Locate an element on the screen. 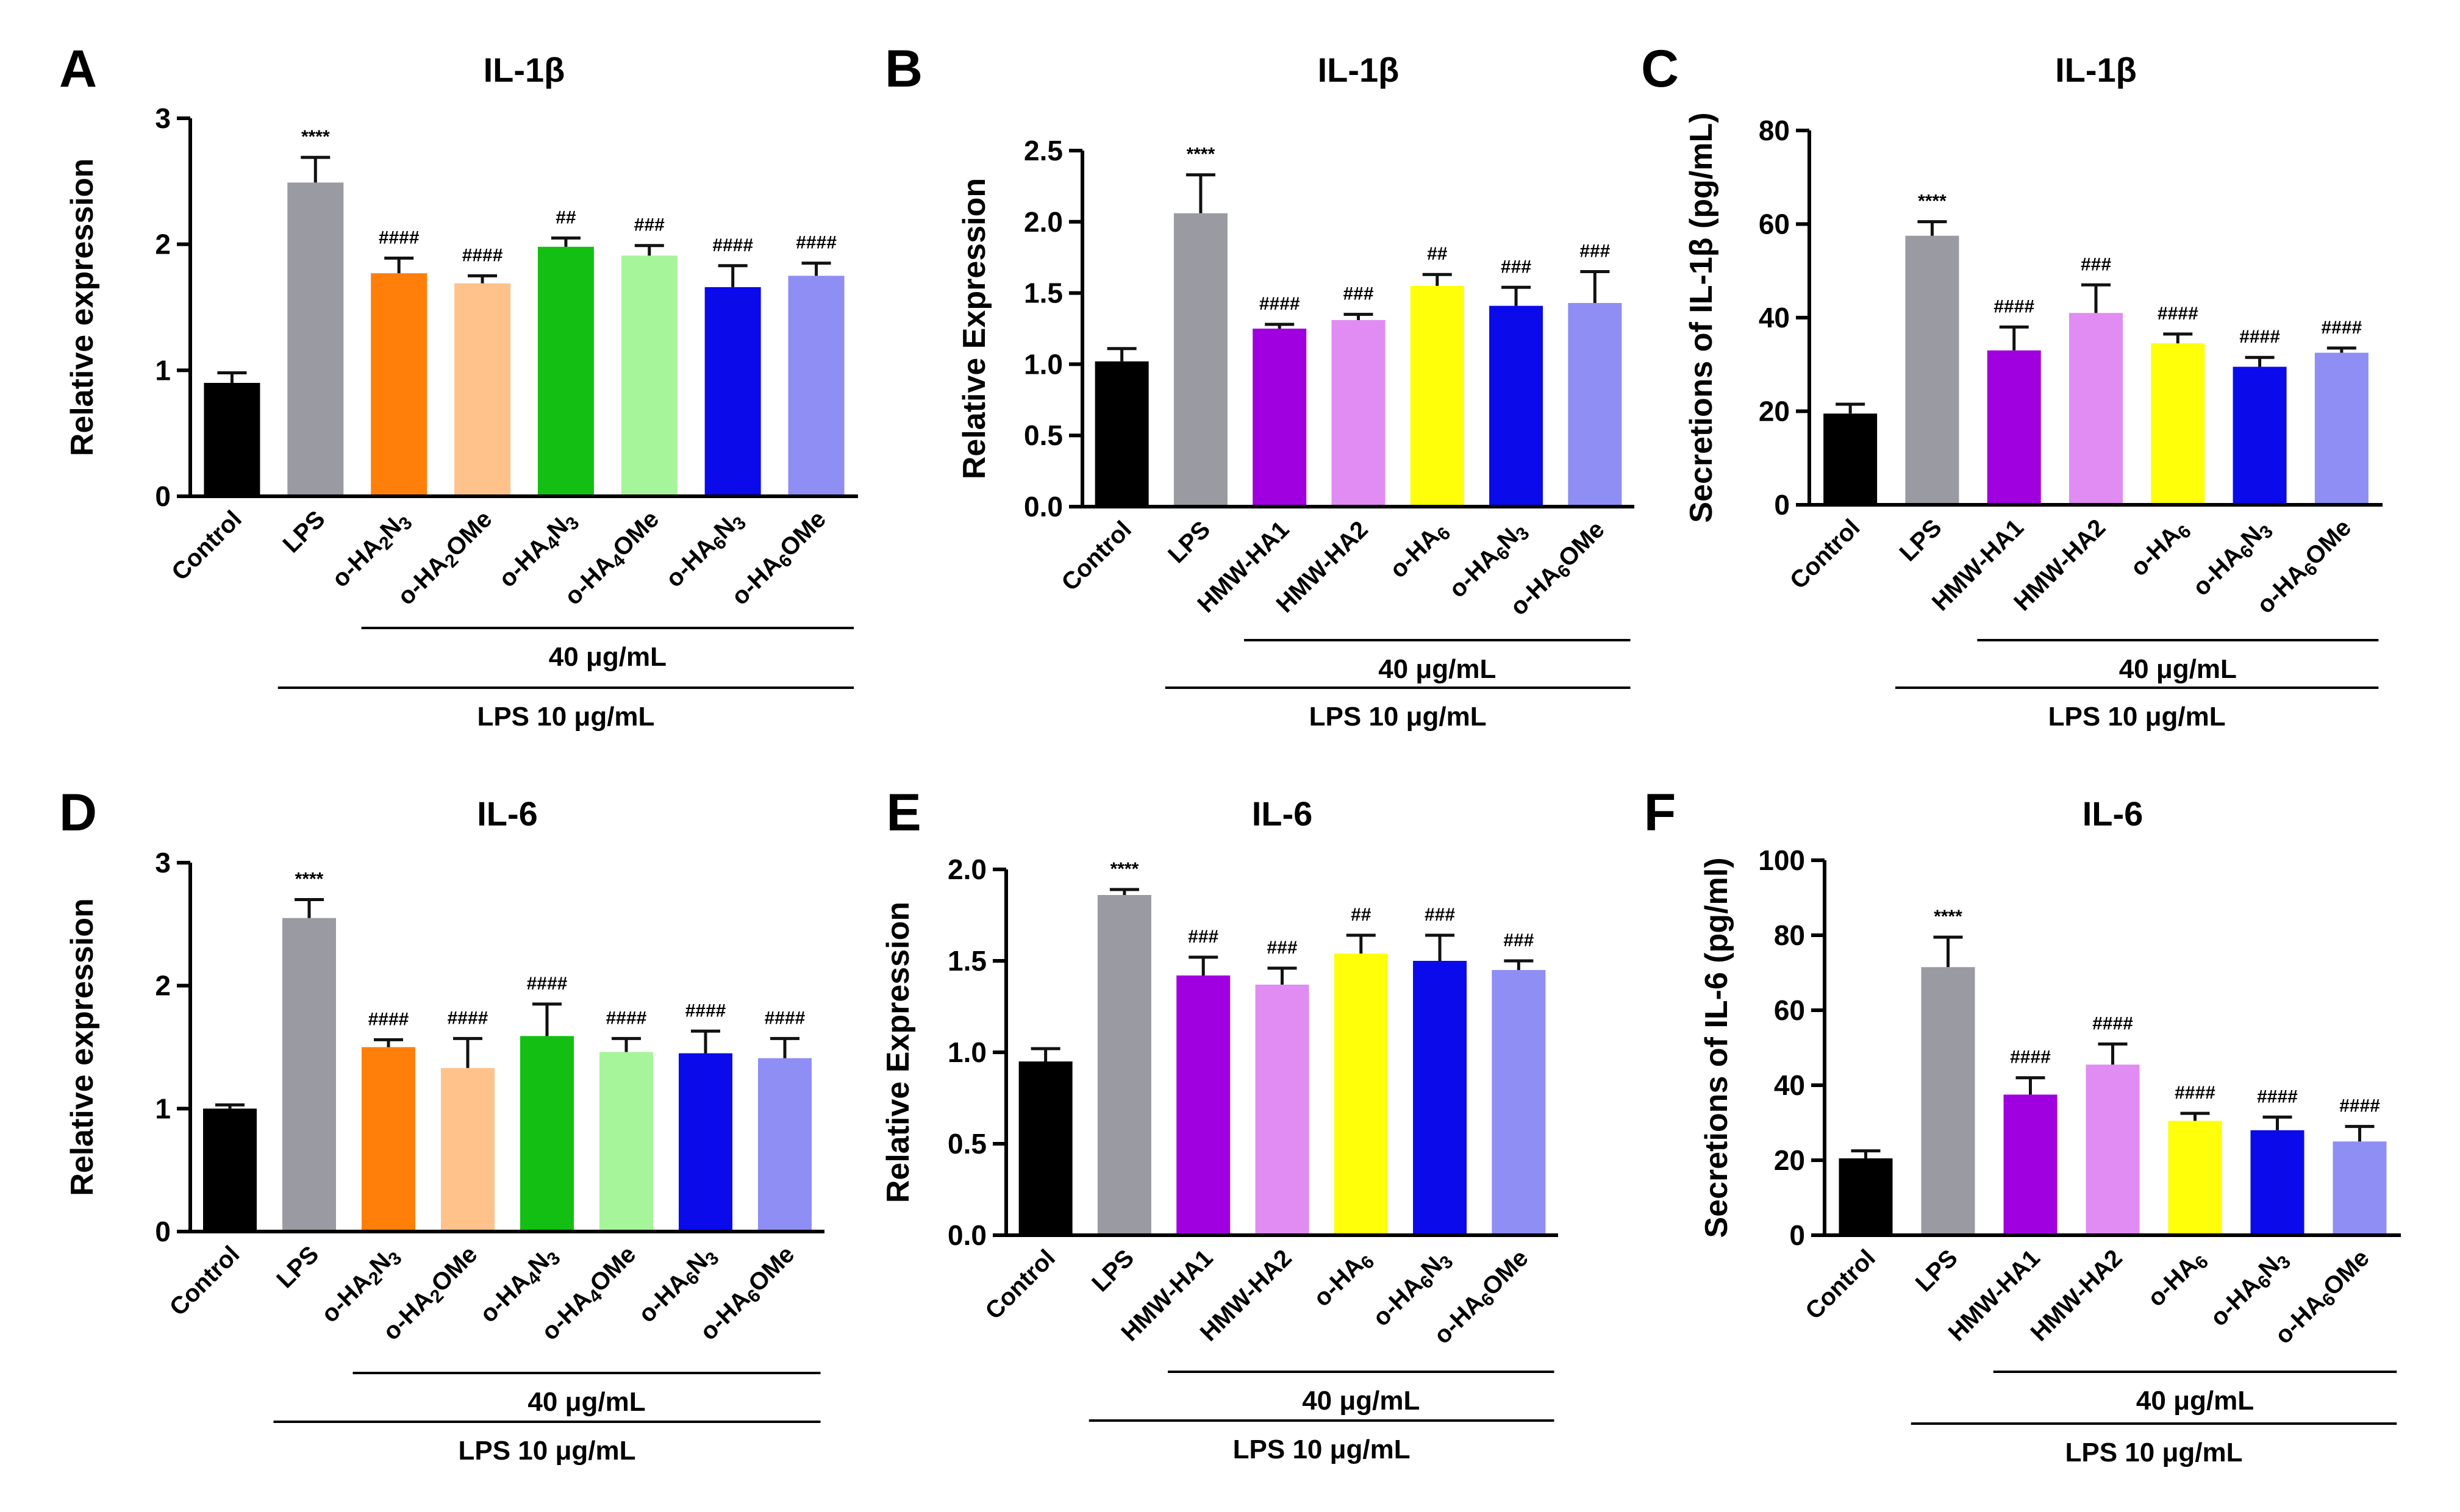 The image size is (2460, 1512). group-bracket-label: LPS 10 μg/mL is located at coordinates (547, 1451).